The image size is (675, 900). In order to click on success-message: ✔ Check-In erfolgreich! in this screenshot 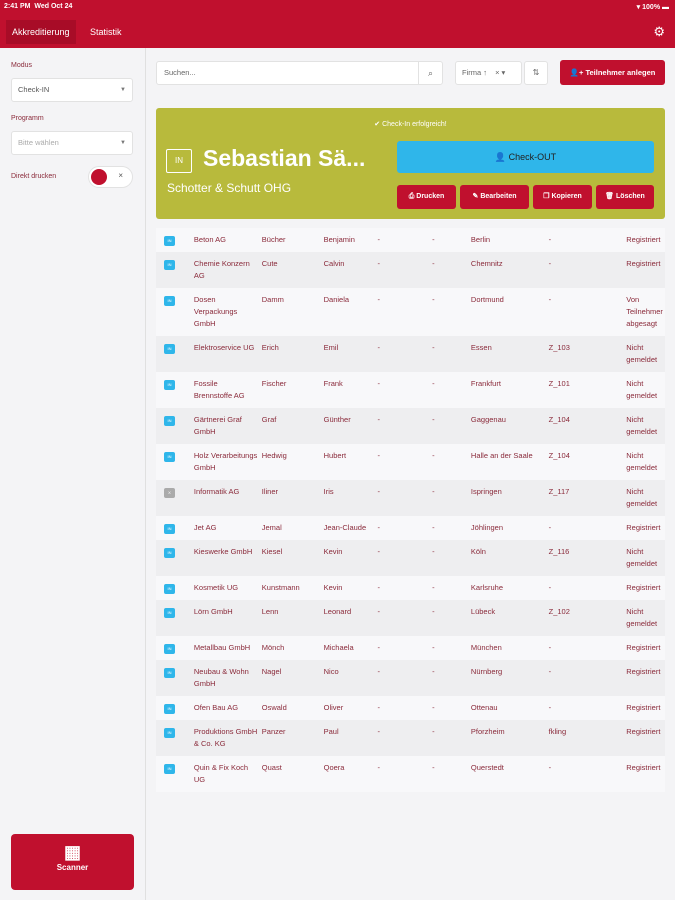, I will do `click(410, 124)`.